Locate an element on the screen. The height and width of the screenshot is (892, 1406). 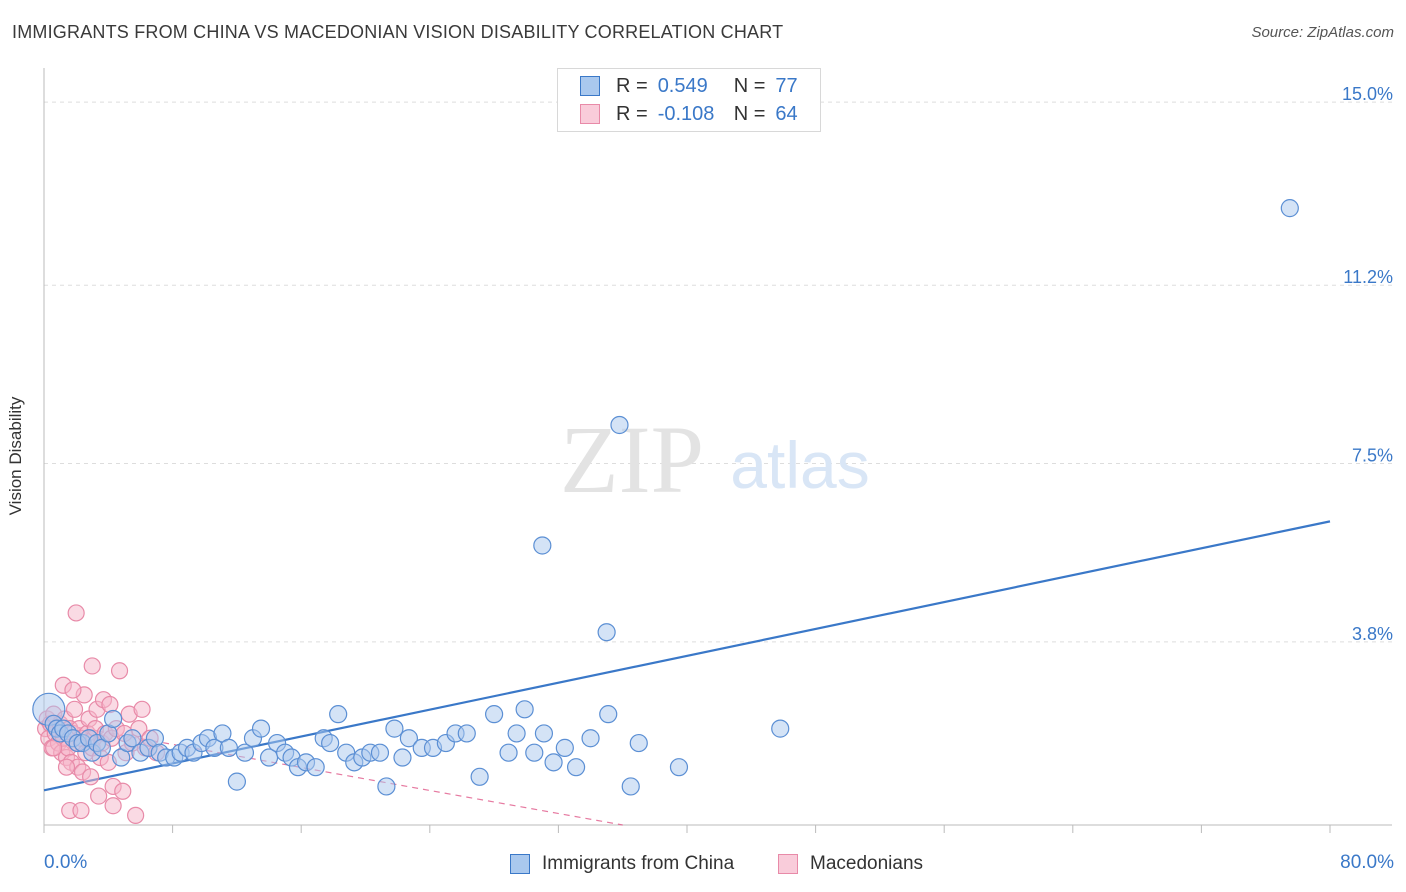
legend-row-macedonians: R = -0.108 N = 64 is located at coordinates (689, 114).